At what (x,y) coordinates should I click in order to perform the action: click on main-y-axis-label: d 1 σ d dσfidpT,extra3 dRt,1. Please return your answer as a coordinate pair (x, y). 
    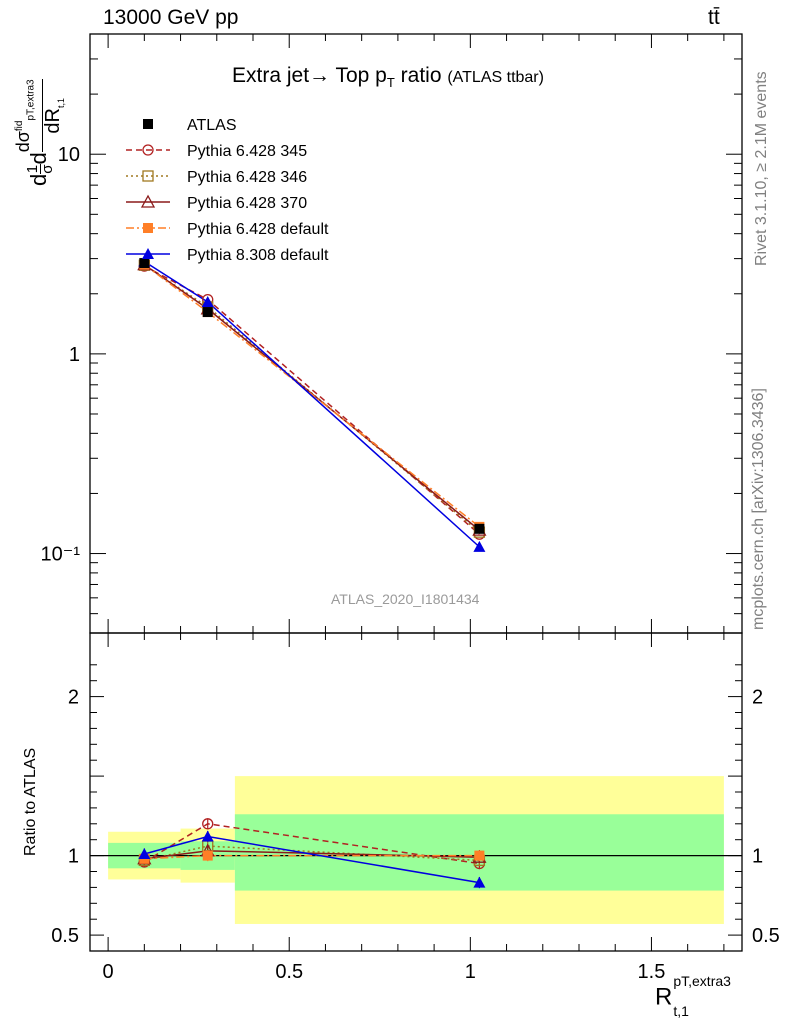
    Looking at the image, I should click on (40, 132).